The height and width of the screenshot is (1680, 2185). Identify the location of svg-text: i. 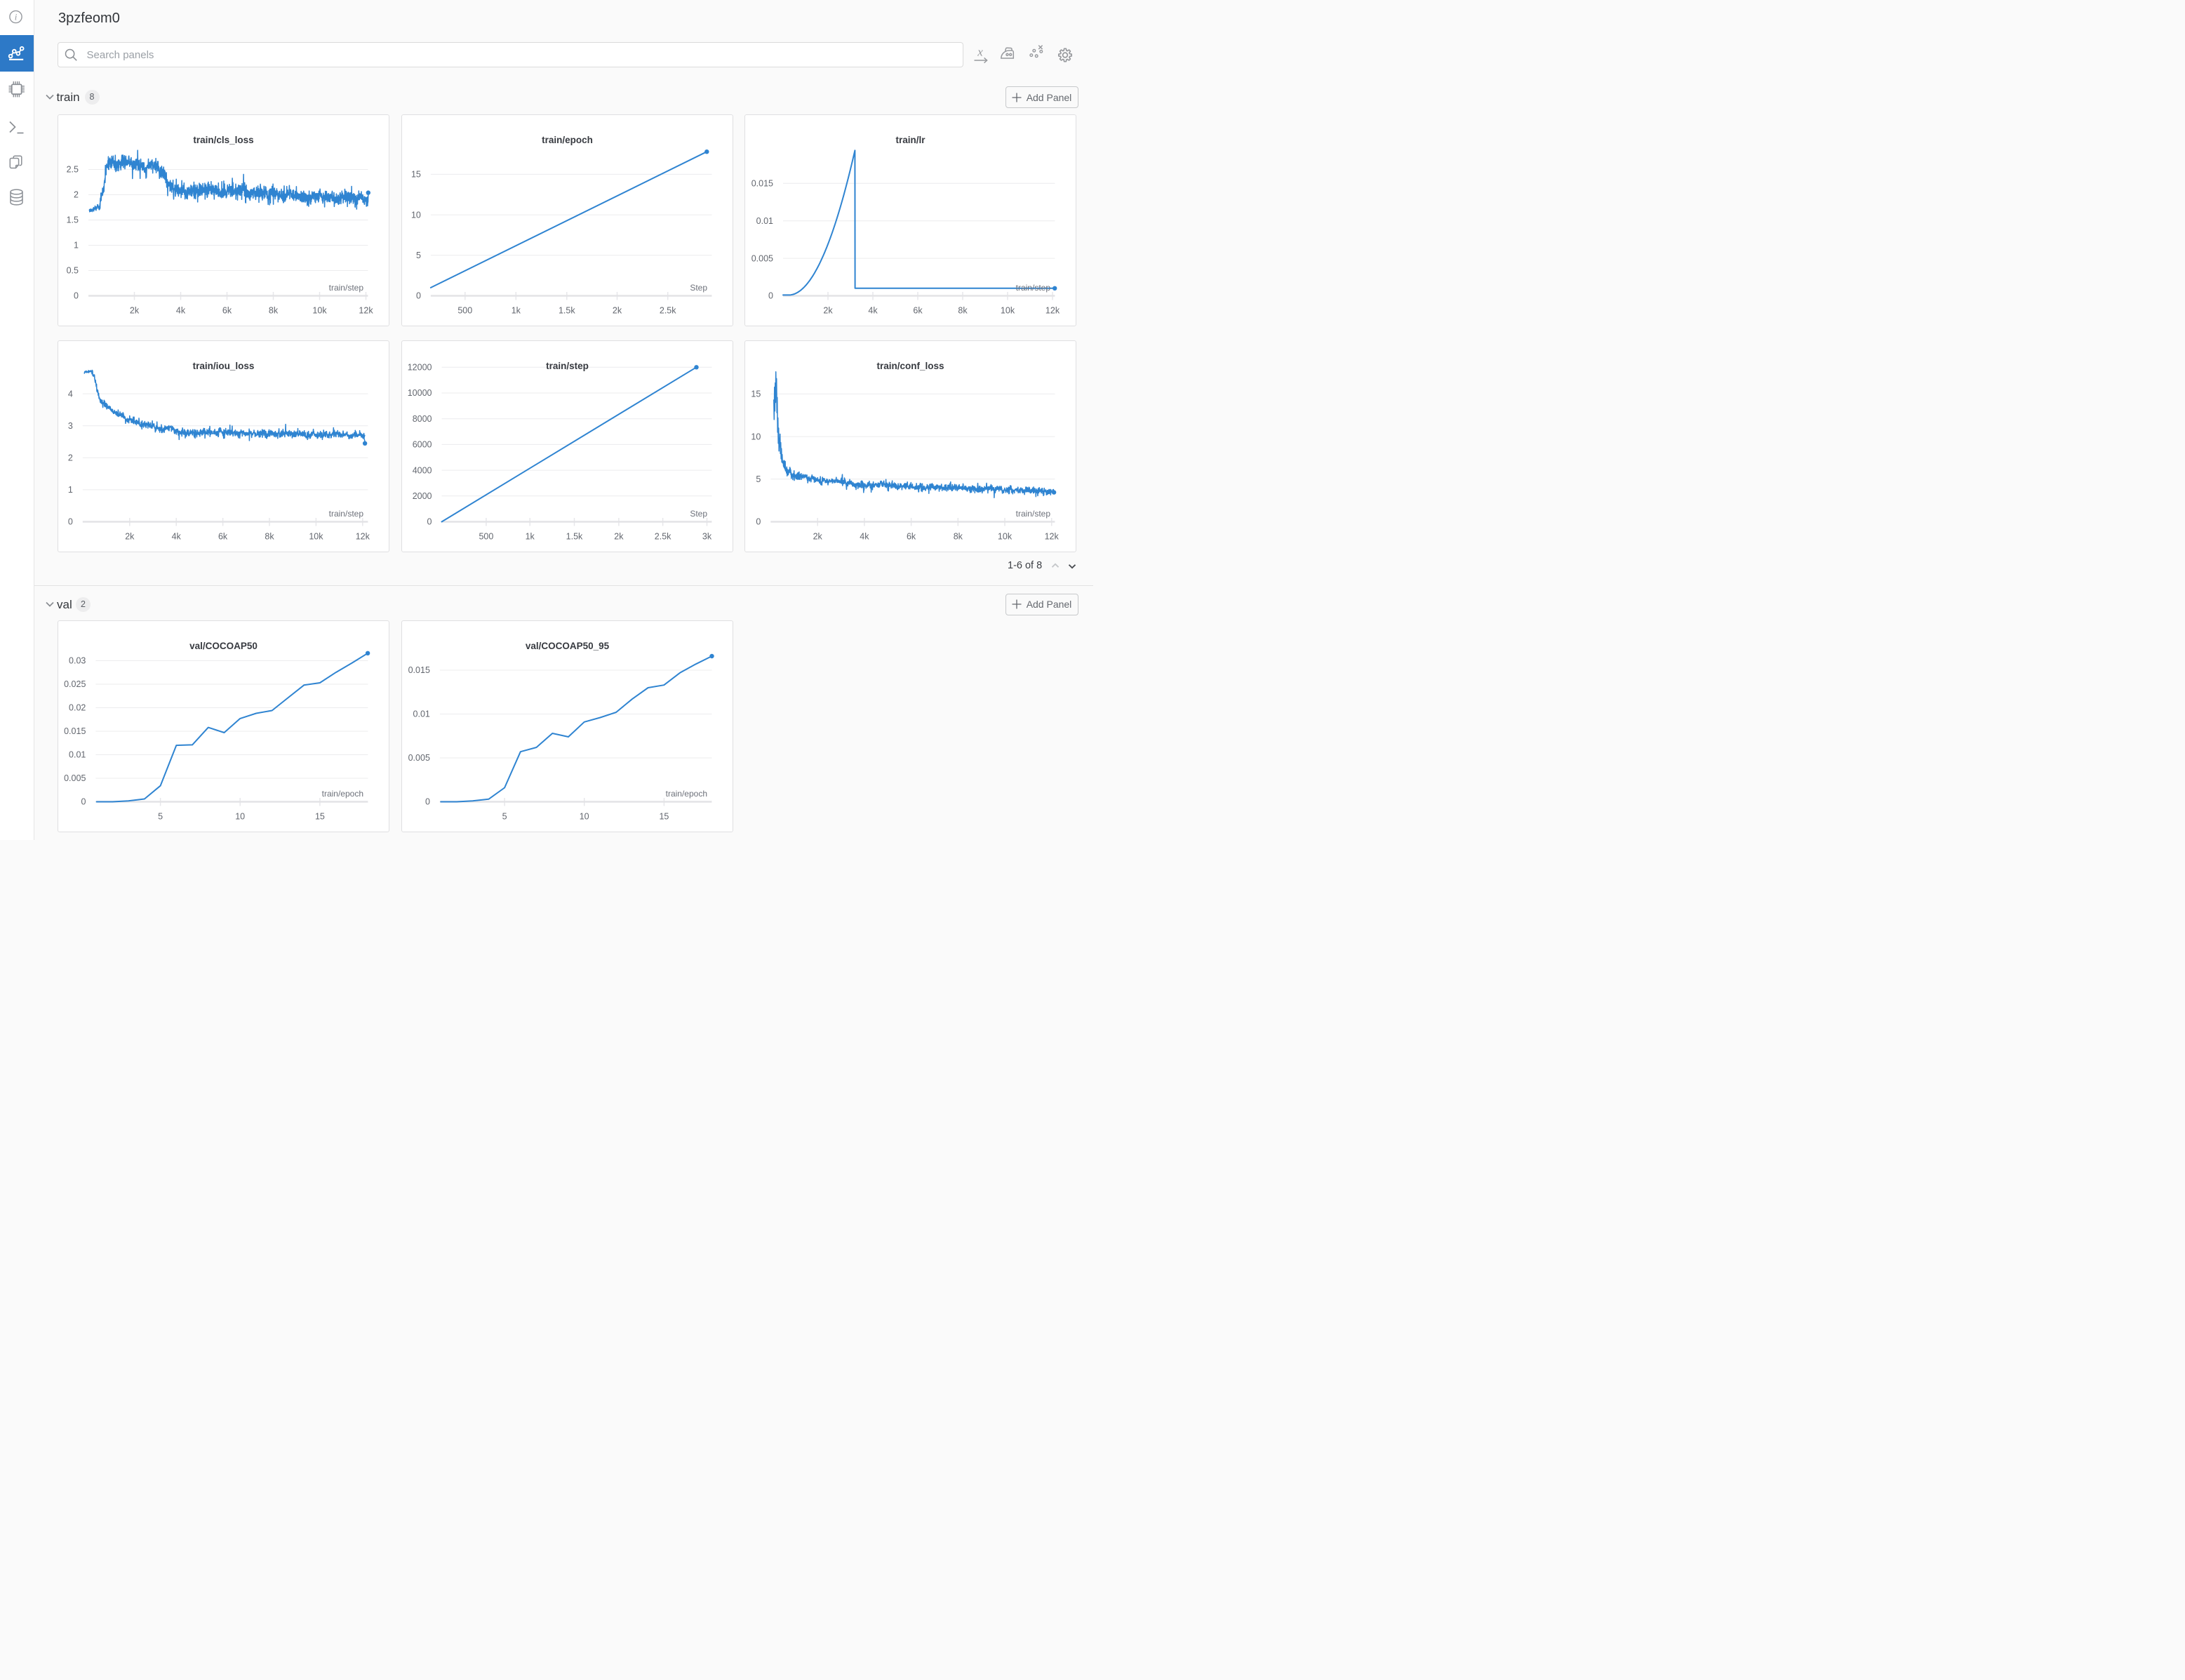
(16, 17).